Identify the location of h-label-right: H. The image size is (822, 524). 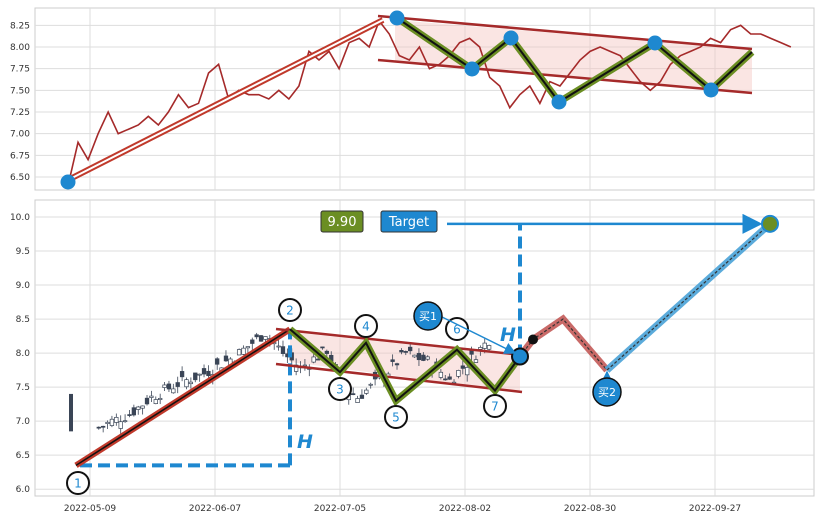
(508, 335).